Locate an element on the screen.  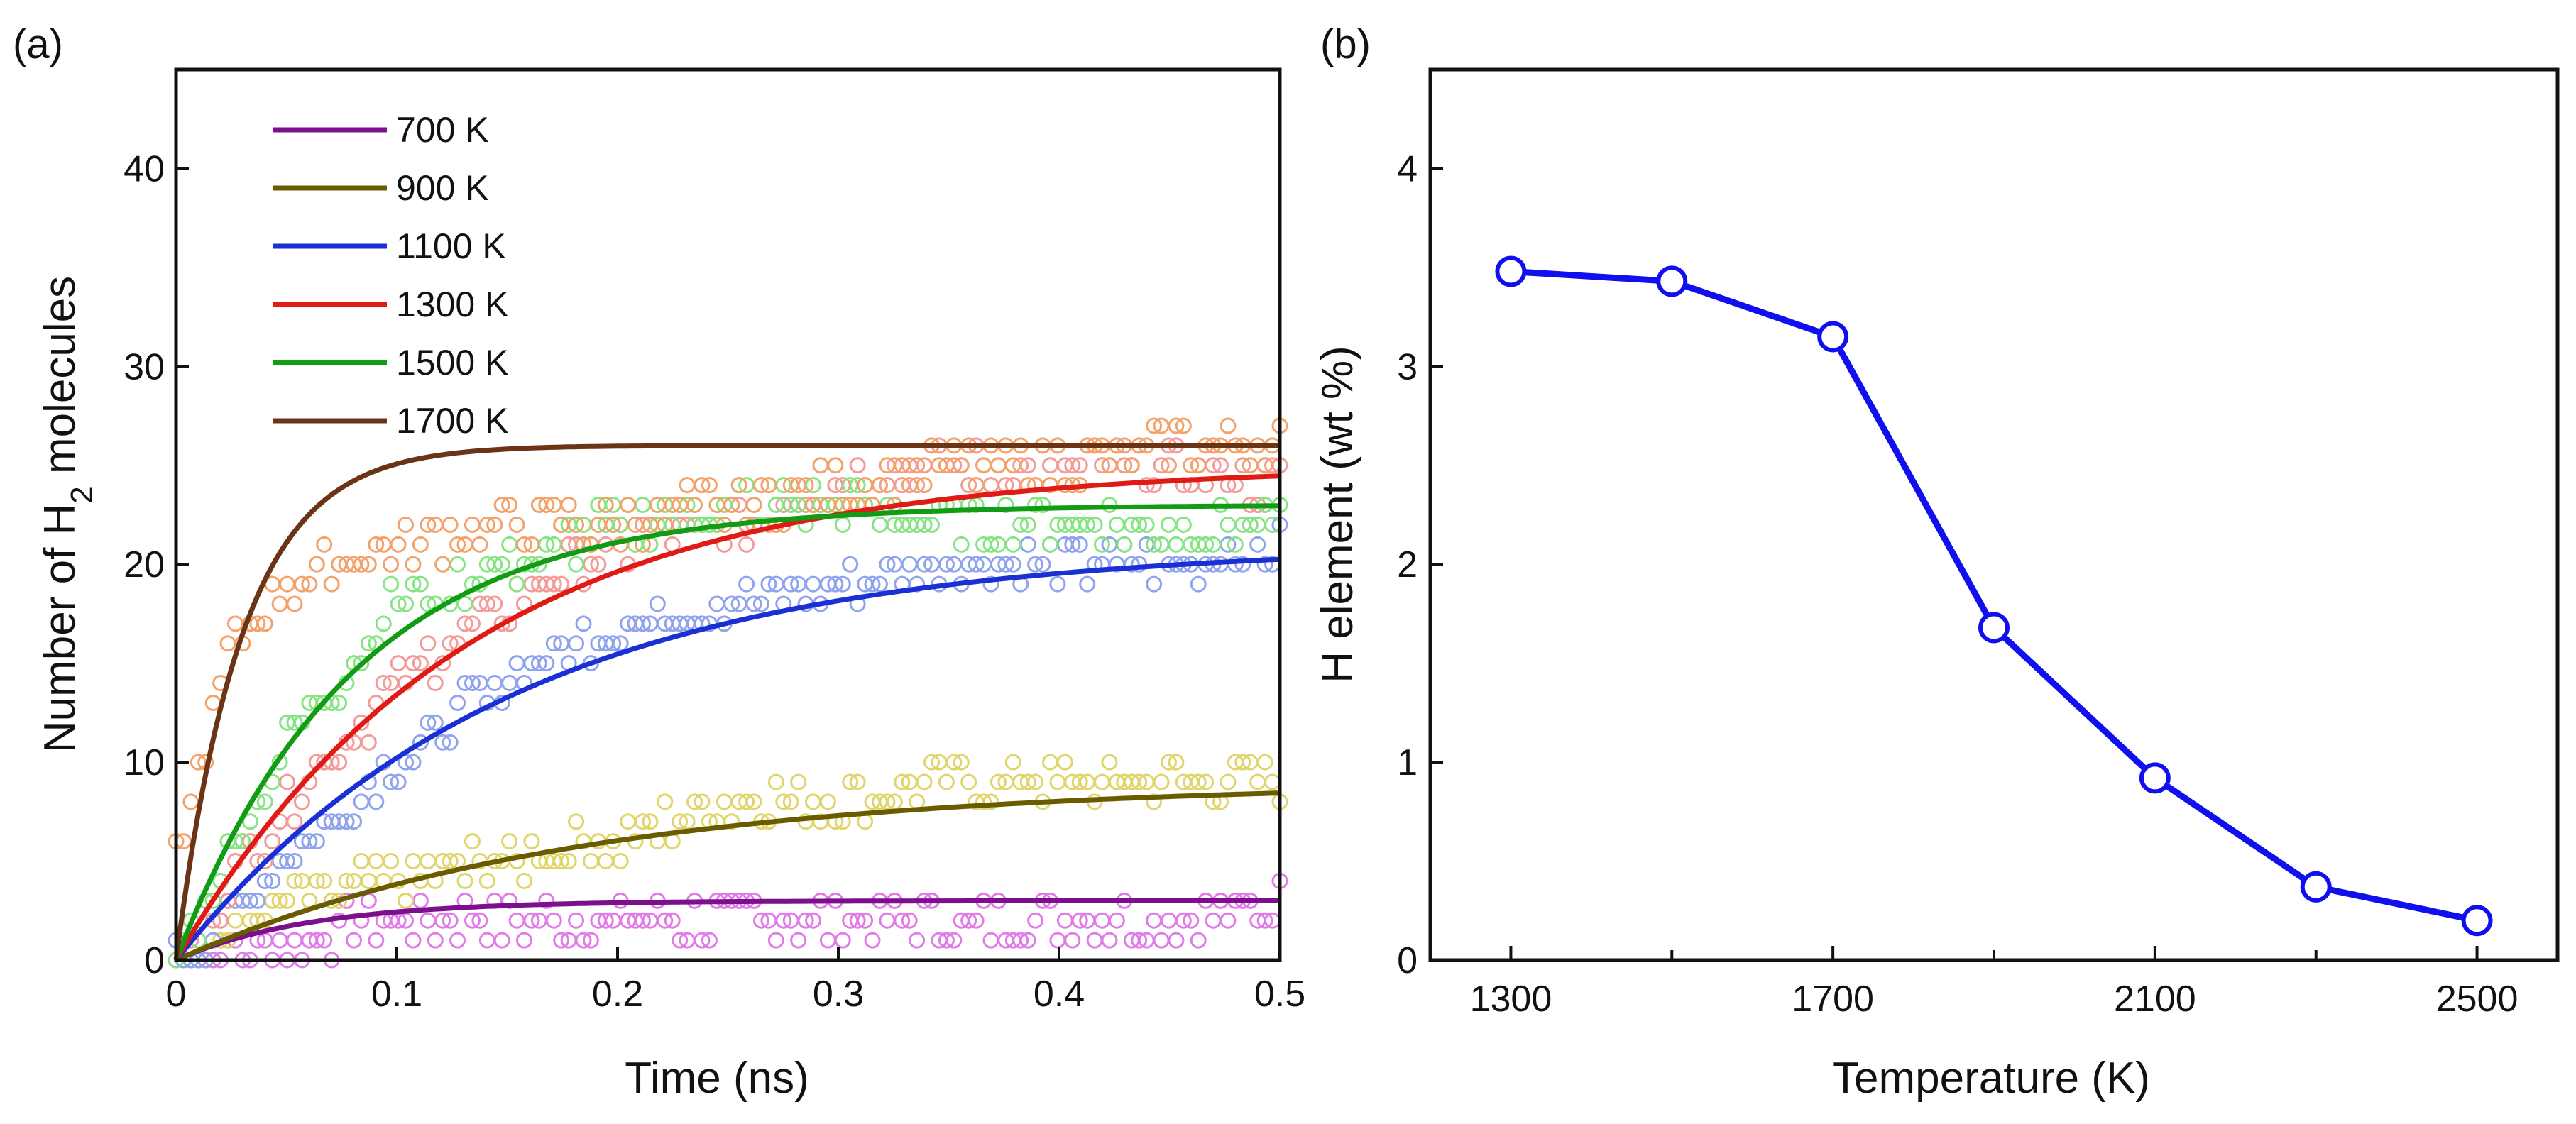
panel-b-data-point is located at coordinates (2155, 778).